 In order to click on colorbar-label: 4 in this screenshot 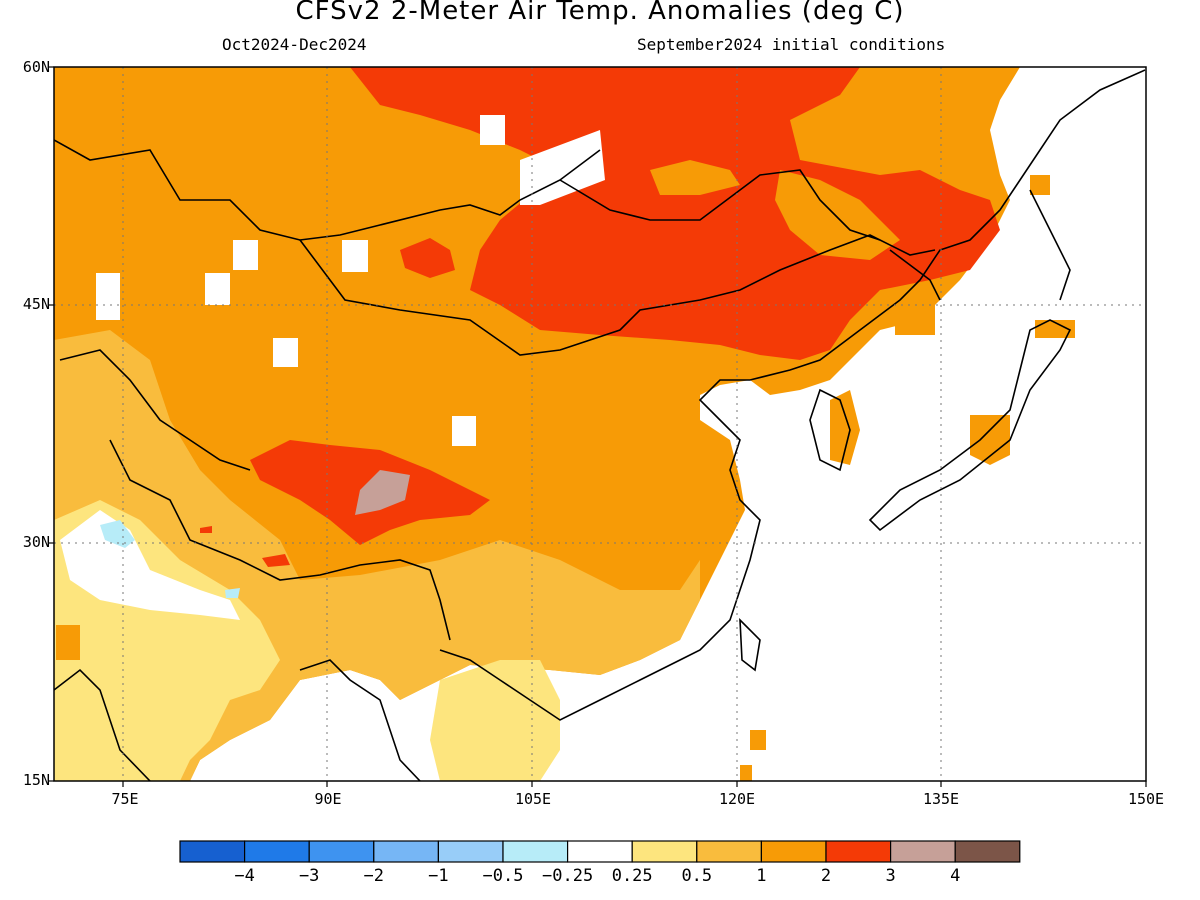, I will do `click(955, 876)`.